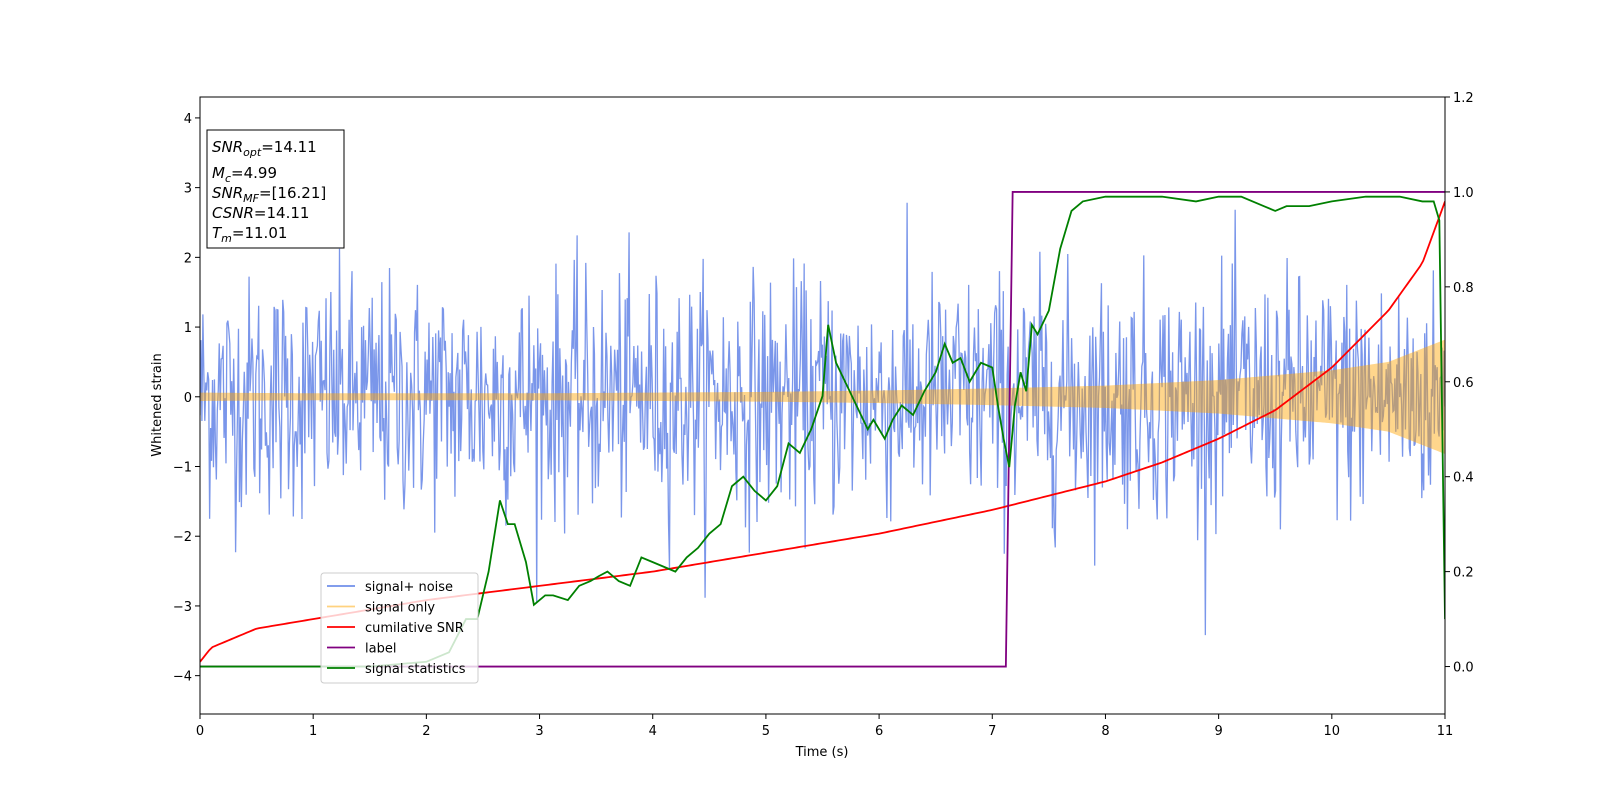  What do you see at coordinates (1463, 288) in the screenshot?
I see `y2-tick-label: 0.8` at bounding box center [1463, 288].